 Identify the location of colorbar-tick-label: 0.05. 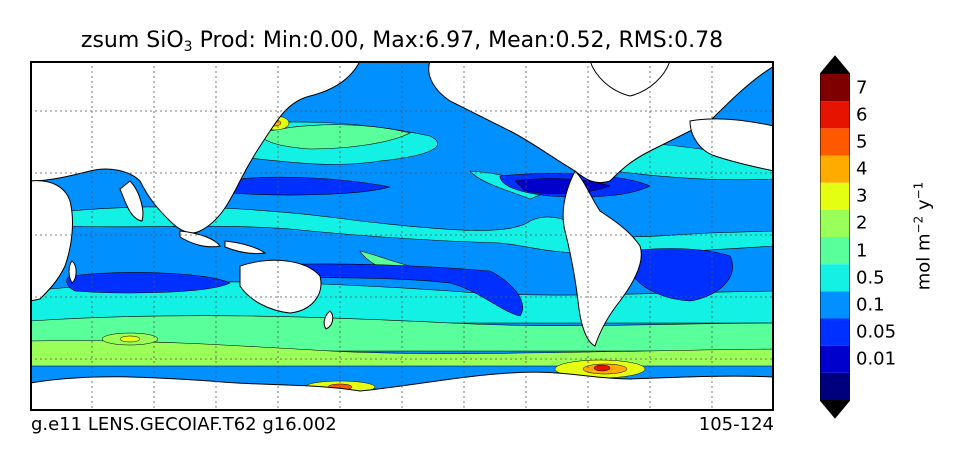
(876, 332).